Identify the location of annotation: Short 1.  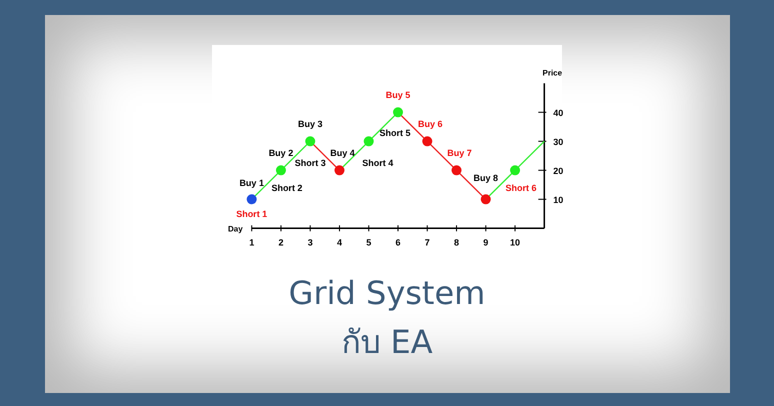
(252, 213).